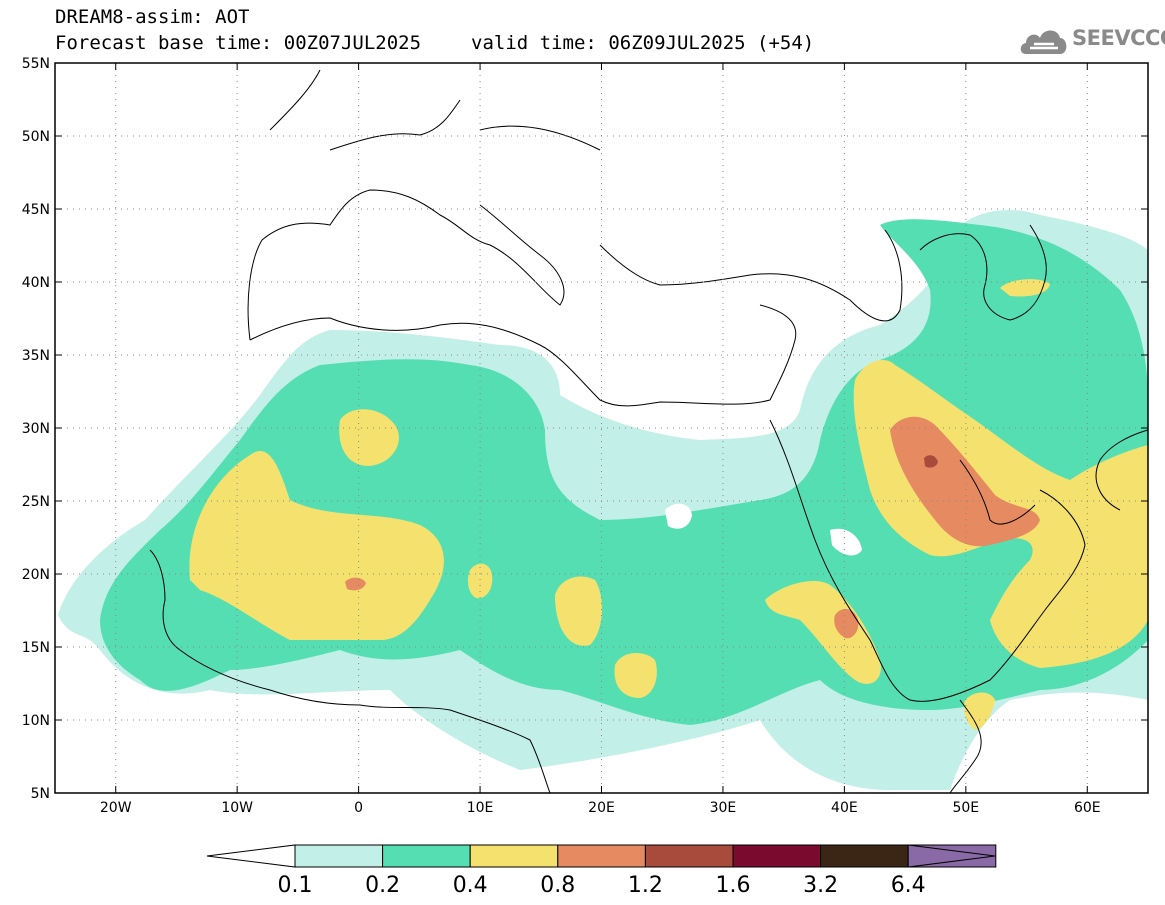 The width and height of the screenshot is (1165, 905). What do you see at coordinates (844, 808) in the screenshot?
I see `lon-tick-label: 40E` at bounding box center [844, 808].